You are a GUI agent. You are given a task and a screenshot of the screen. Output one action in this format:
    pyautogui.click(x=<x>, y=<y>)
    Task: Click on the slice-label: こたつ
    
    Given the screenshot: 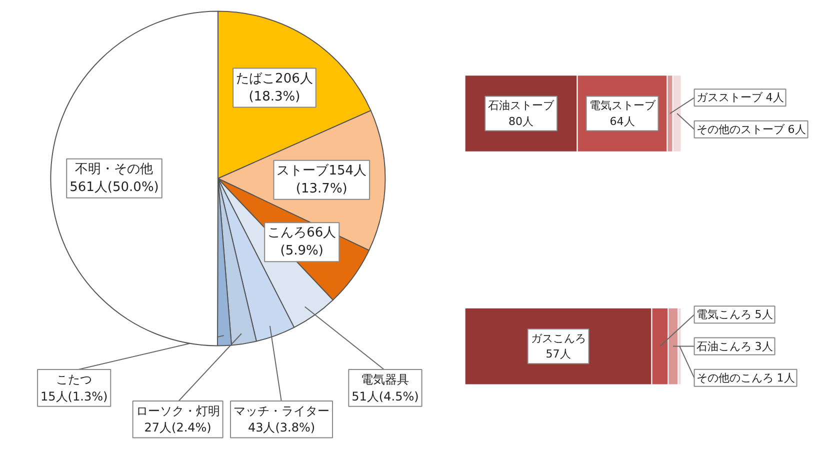 What is the action you would take?
    pyautogui.click(x=74, y=379)
    